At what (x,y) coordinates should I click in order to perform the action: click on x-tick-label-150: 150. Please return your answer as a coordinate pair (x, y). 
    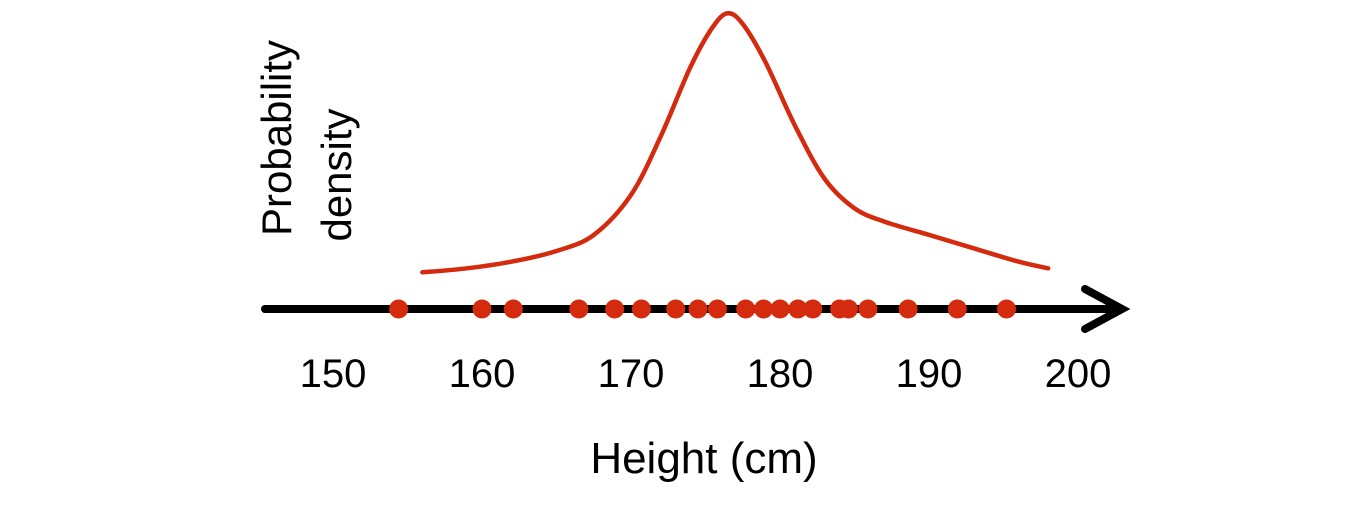
    Looking at the image, I should click on (333, 374).